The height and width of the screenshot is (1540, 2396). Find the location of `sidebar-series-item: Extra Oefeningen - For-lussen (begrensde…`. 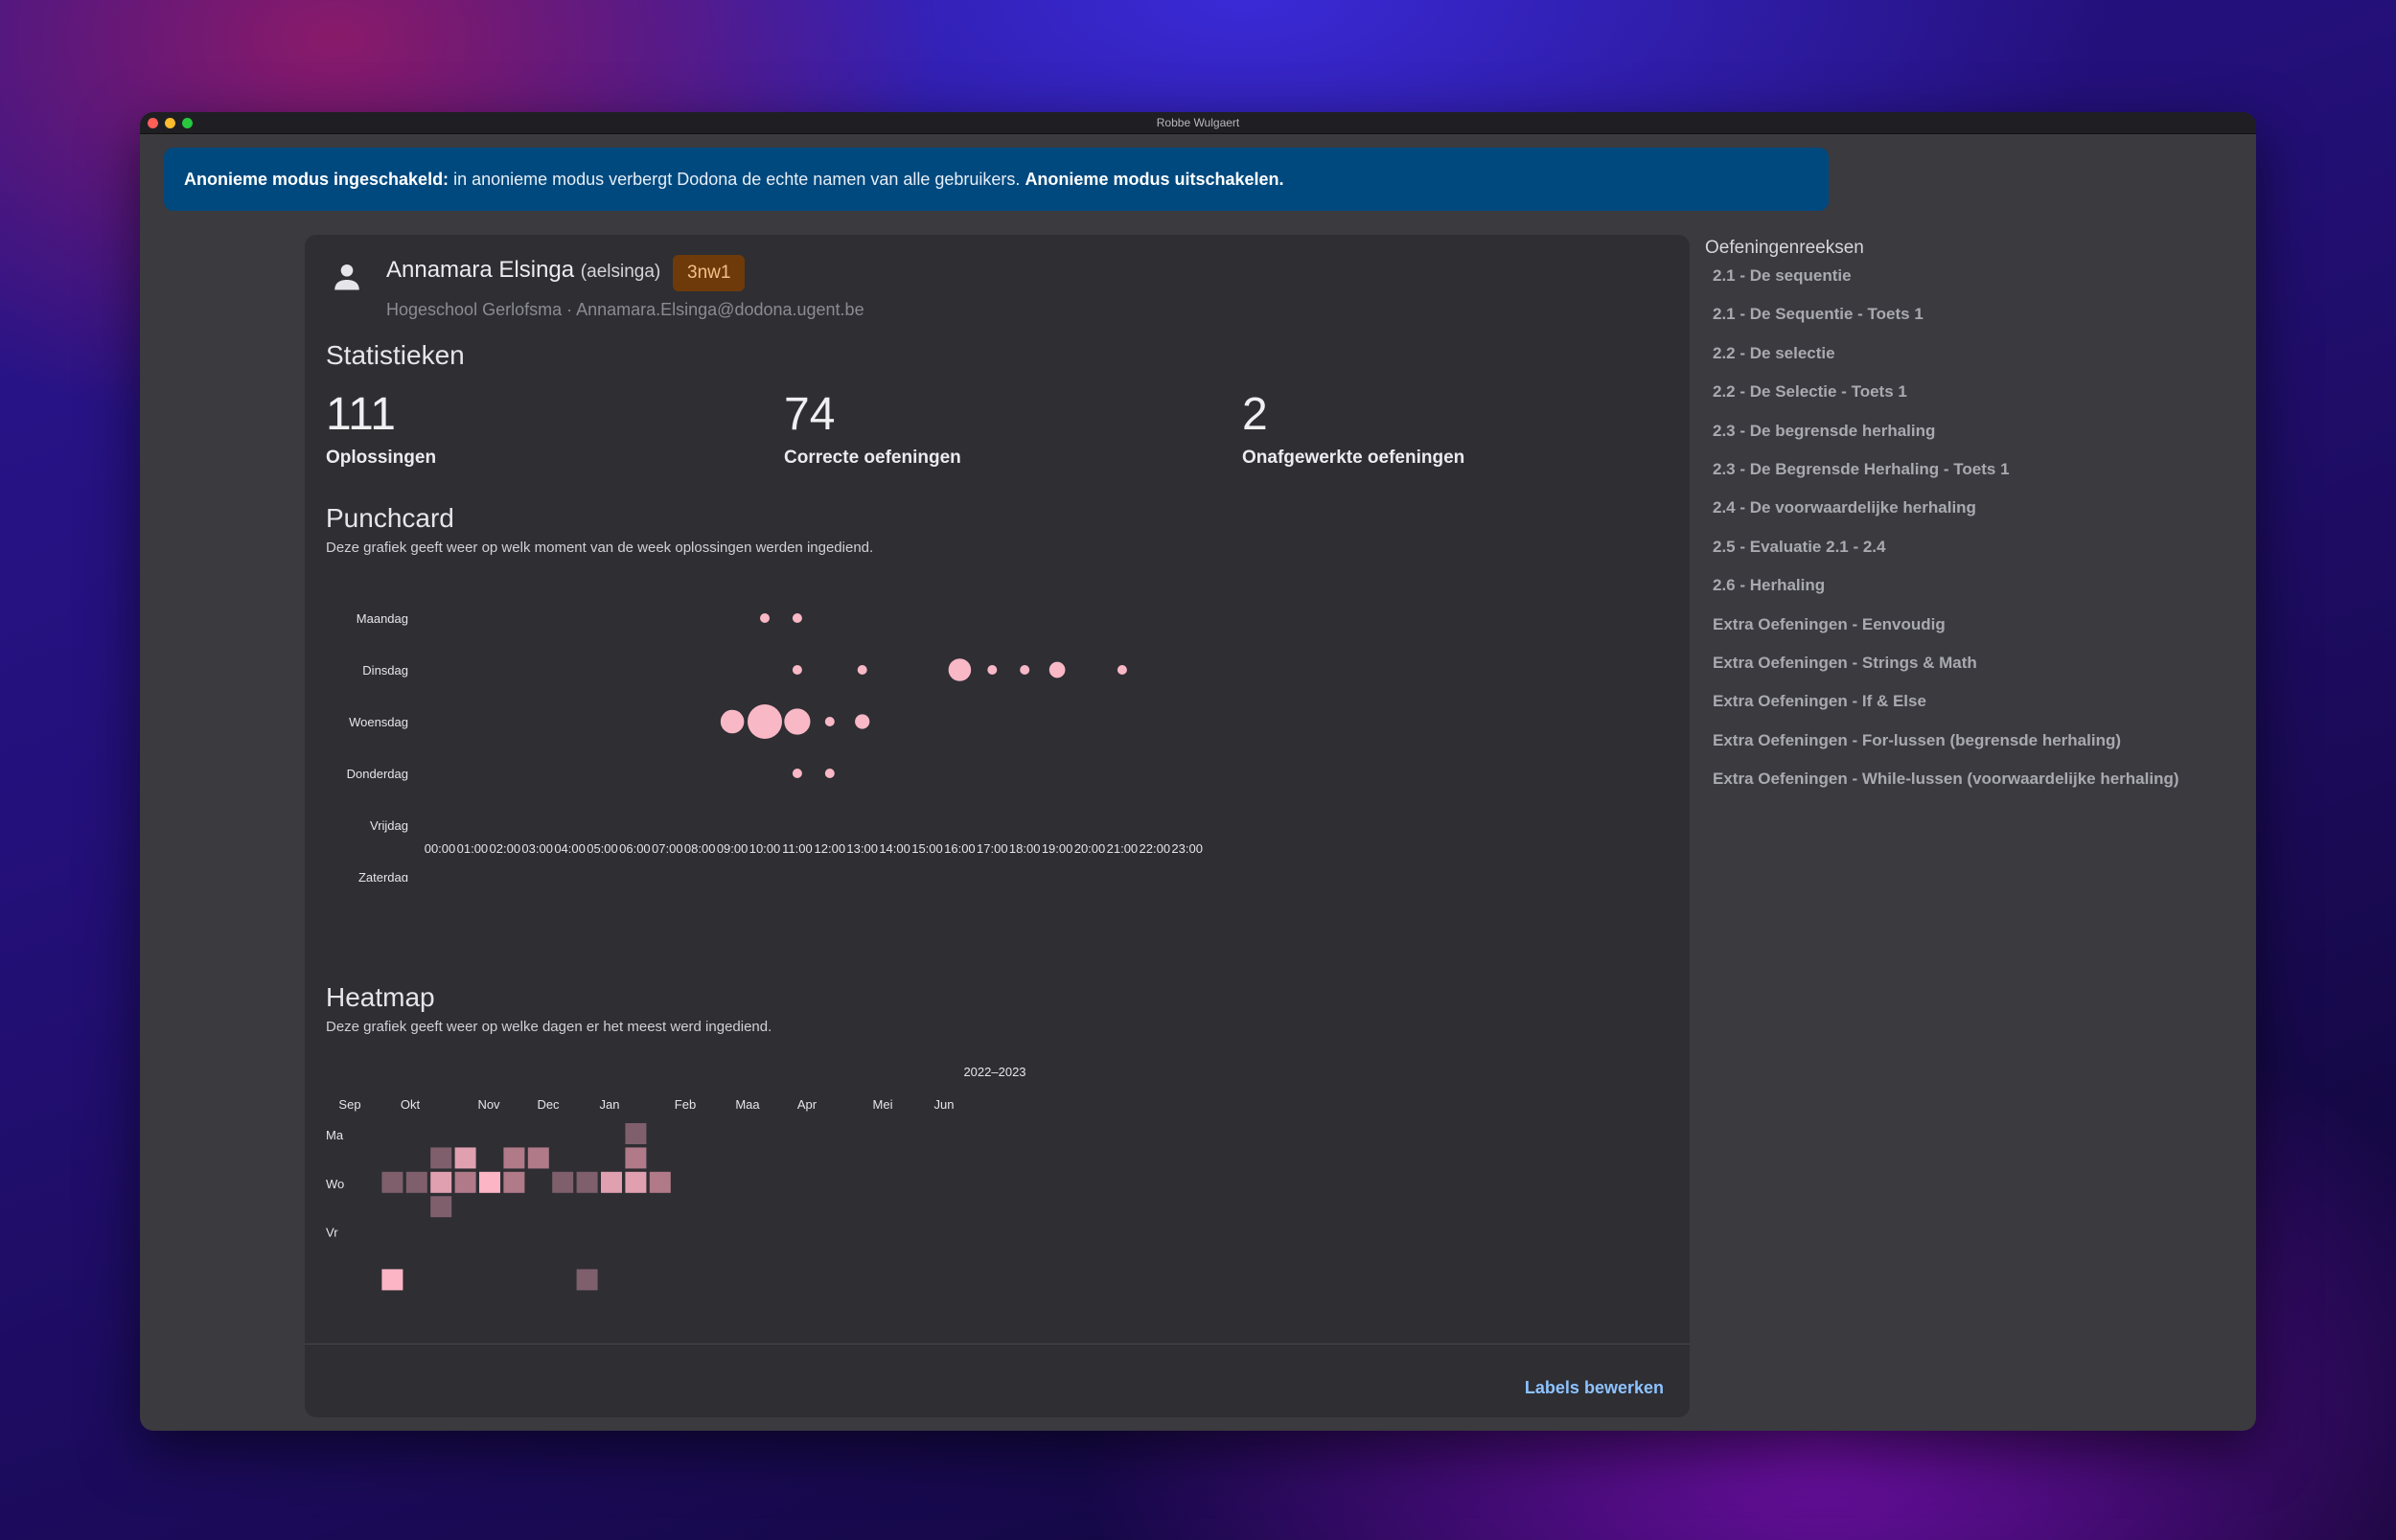

sidebar-series-item: Extra Oefeningen - For-lussen (begrensde… is located at coordinates (1918, 739).